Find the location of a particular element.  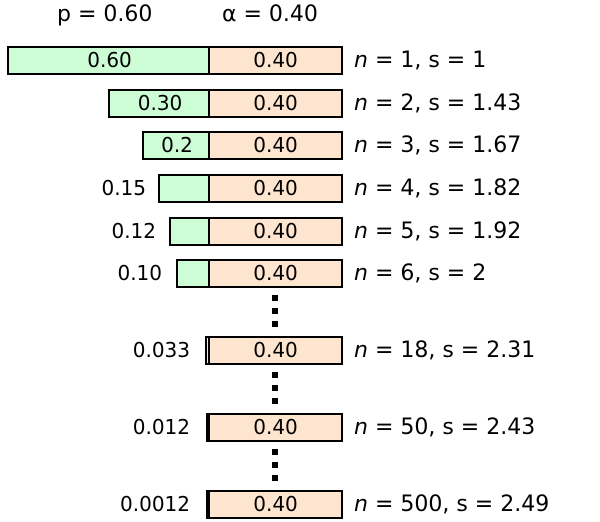

p-header: p = 0.60 is located at coordinates (105, 14).